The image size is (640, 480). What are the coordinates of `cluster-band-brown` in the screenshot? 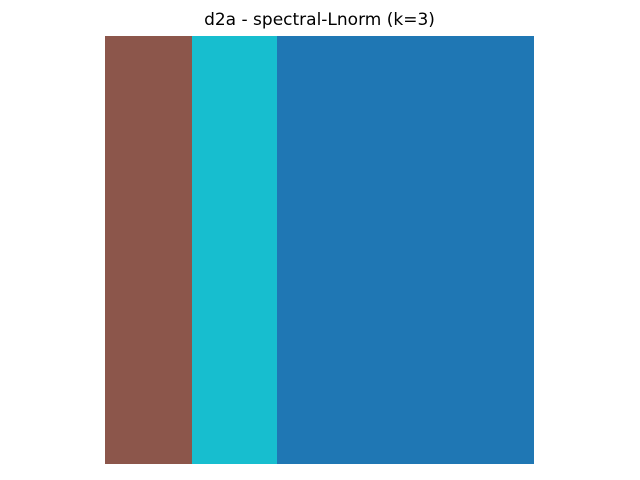 It's located at (148, 250).